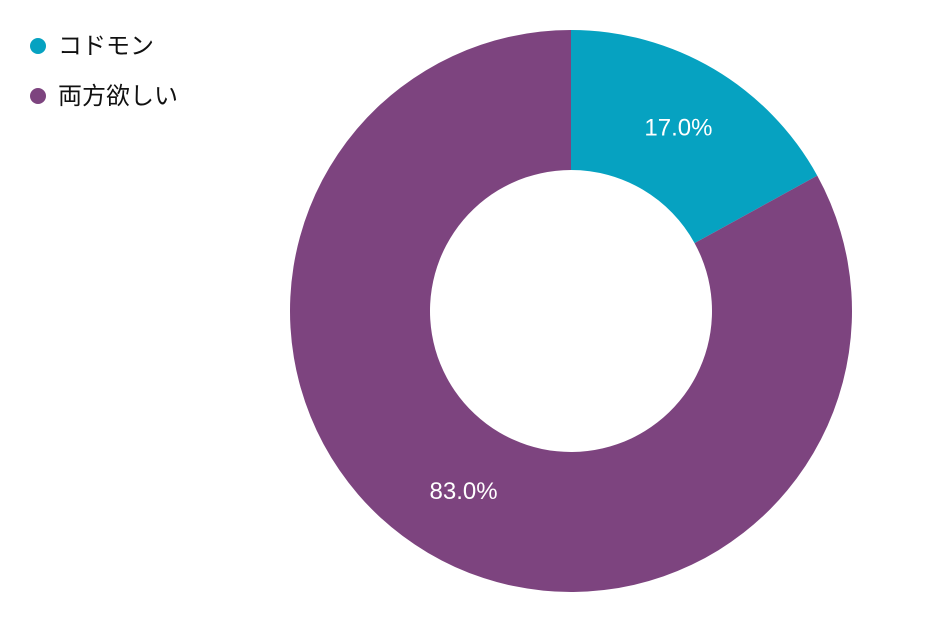 This screenshot has height=622, width=940. I want to click on legend-item-kodomon: コドモン, so click(104, 46).